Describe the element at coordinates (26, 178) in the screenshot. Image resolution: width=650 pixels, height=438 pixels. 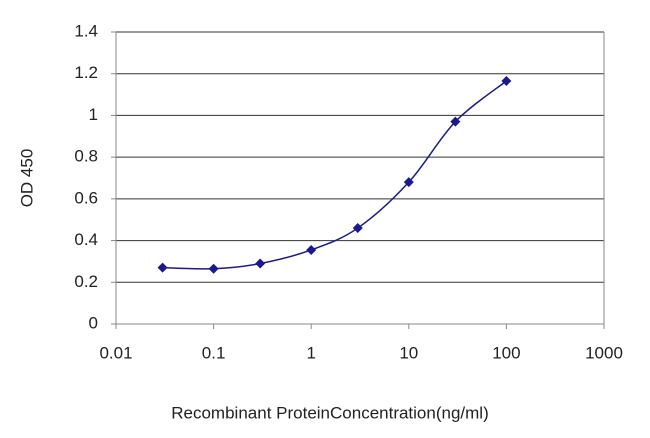
I see `y-axis-label: OD 450` at that location.